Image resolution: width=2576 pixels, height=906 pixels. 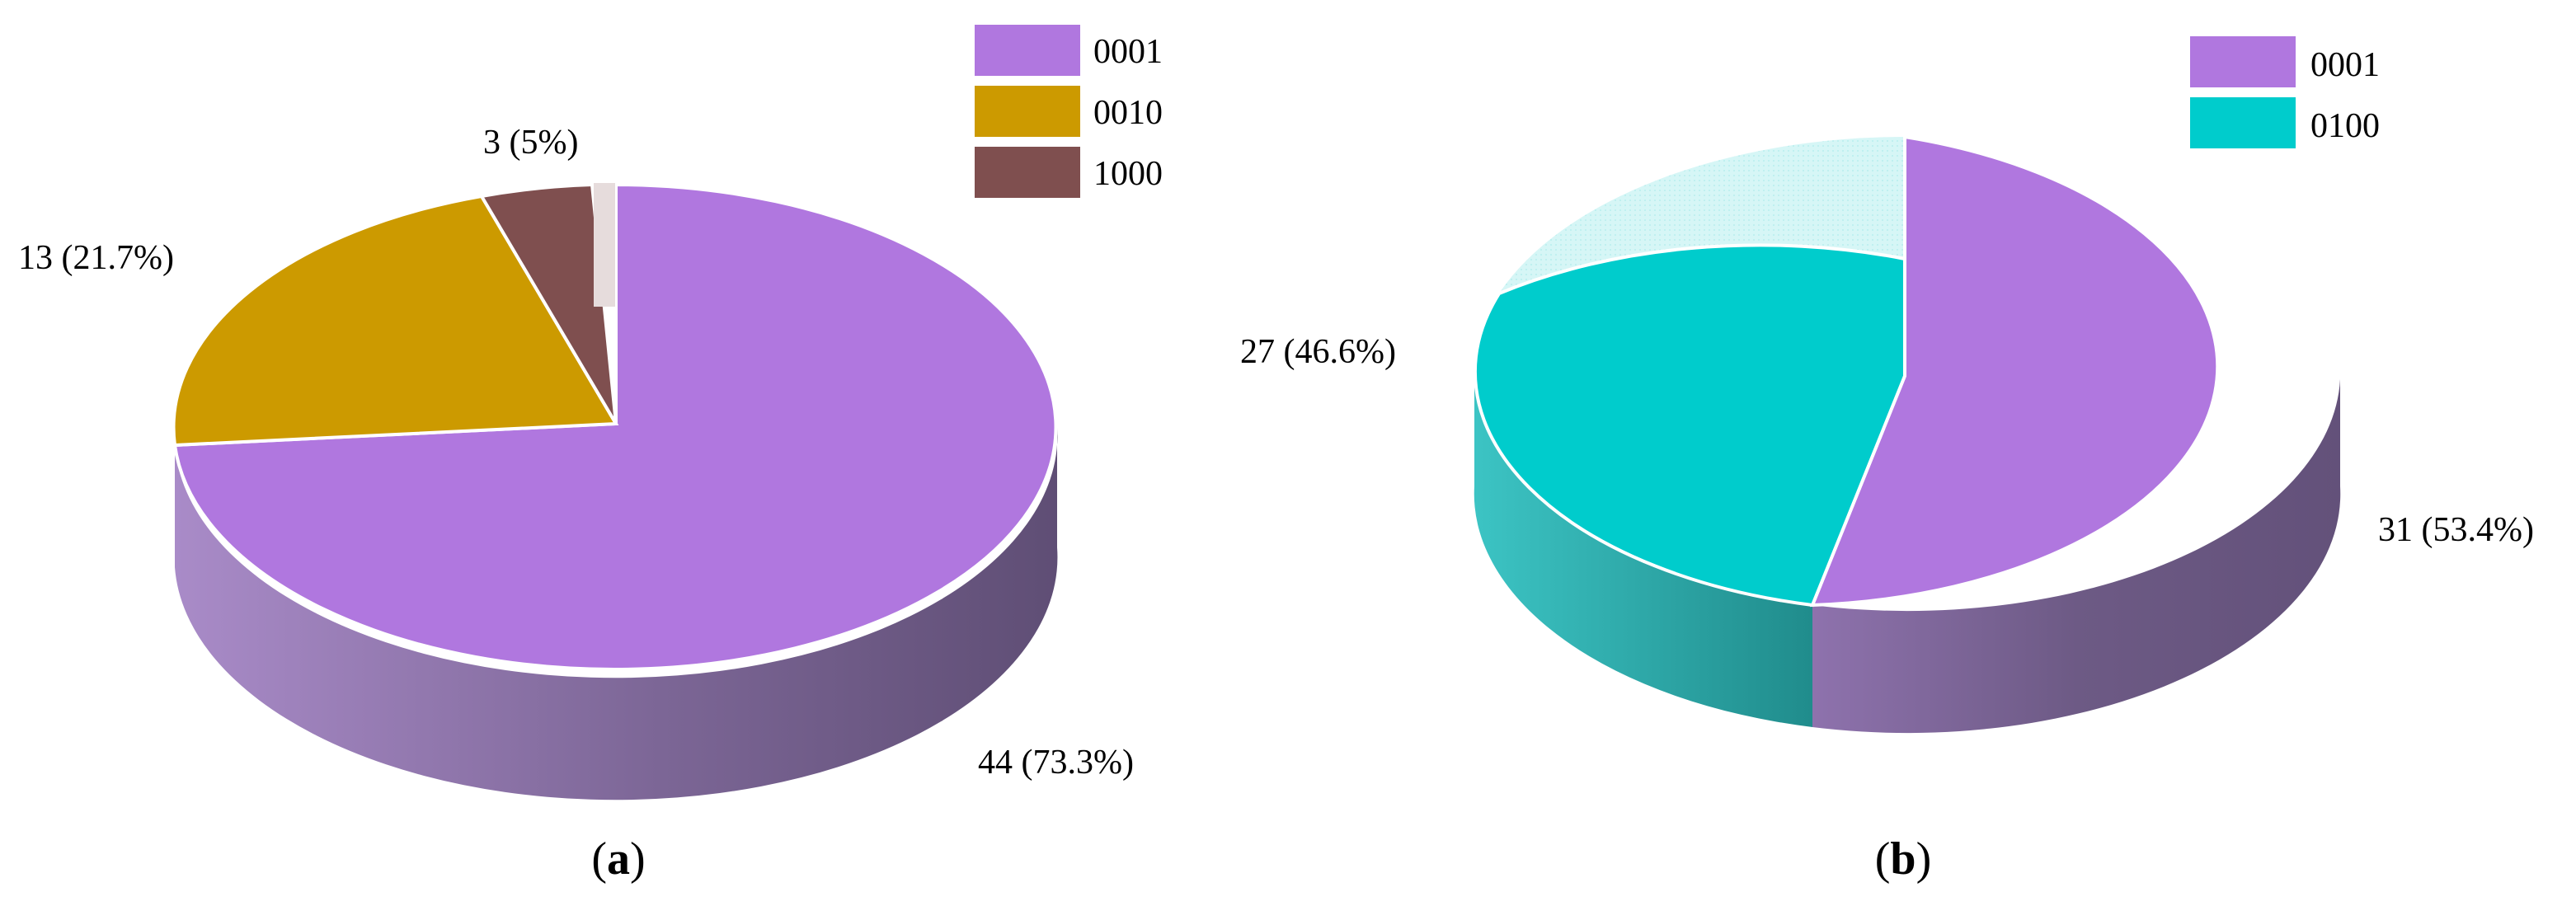 I want to click on legend-b-label-0100: 0100, so click(x=2345, y=126).